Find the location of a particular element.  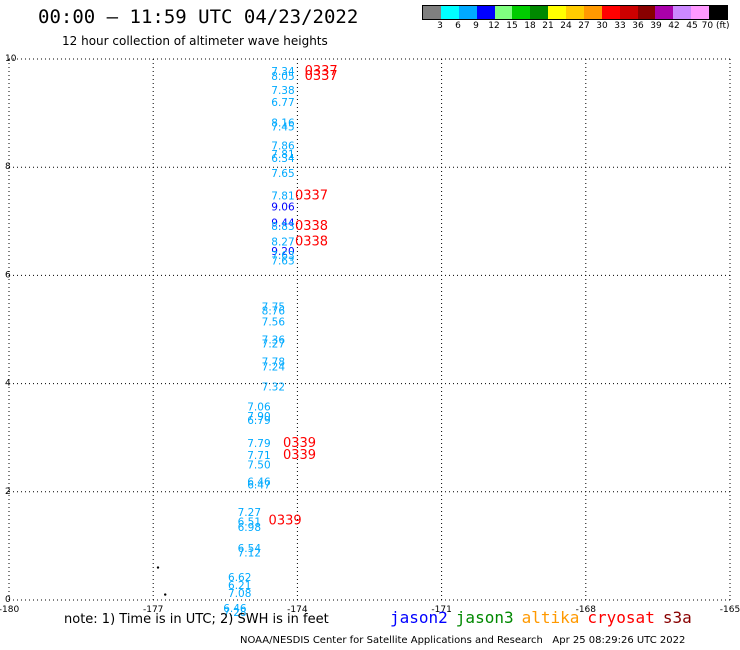

color-scale-label: 42 is located at coordinates (674, 26).